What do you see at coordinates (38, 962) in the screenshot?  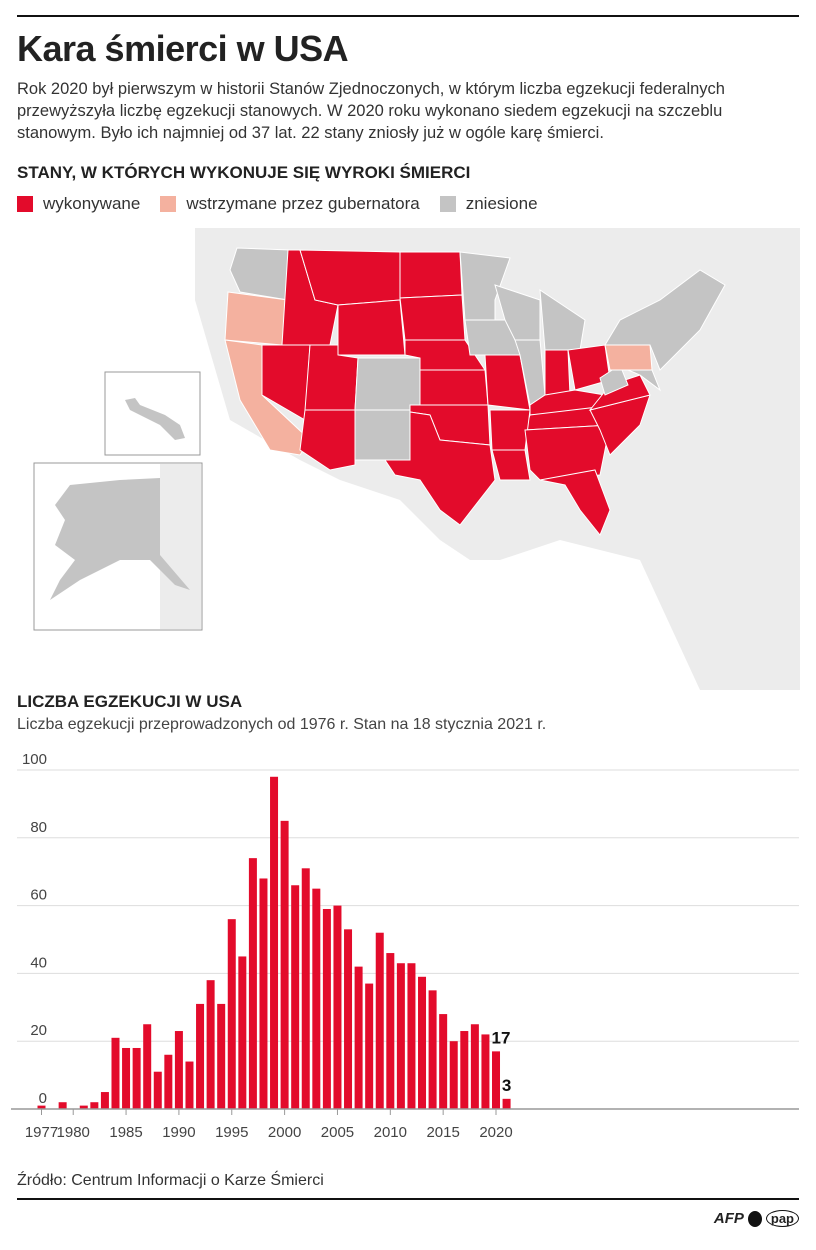 I see `y-tick-label: 40` at bounding box center [38, 962].